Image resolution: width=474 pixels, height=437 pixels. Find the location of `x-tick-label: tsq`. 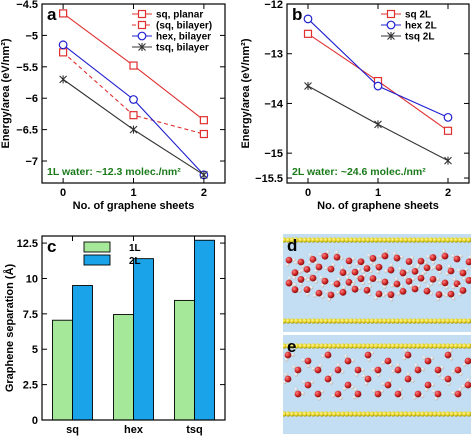

x-tick-label: tsq is located at coordinates (194, 430).